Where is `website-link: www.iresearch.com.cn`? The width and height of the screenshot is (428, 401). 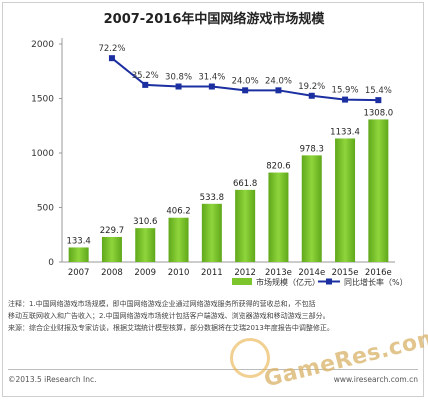
website-link: www.iresearch.com.cn is located at coordinates (375, 379).